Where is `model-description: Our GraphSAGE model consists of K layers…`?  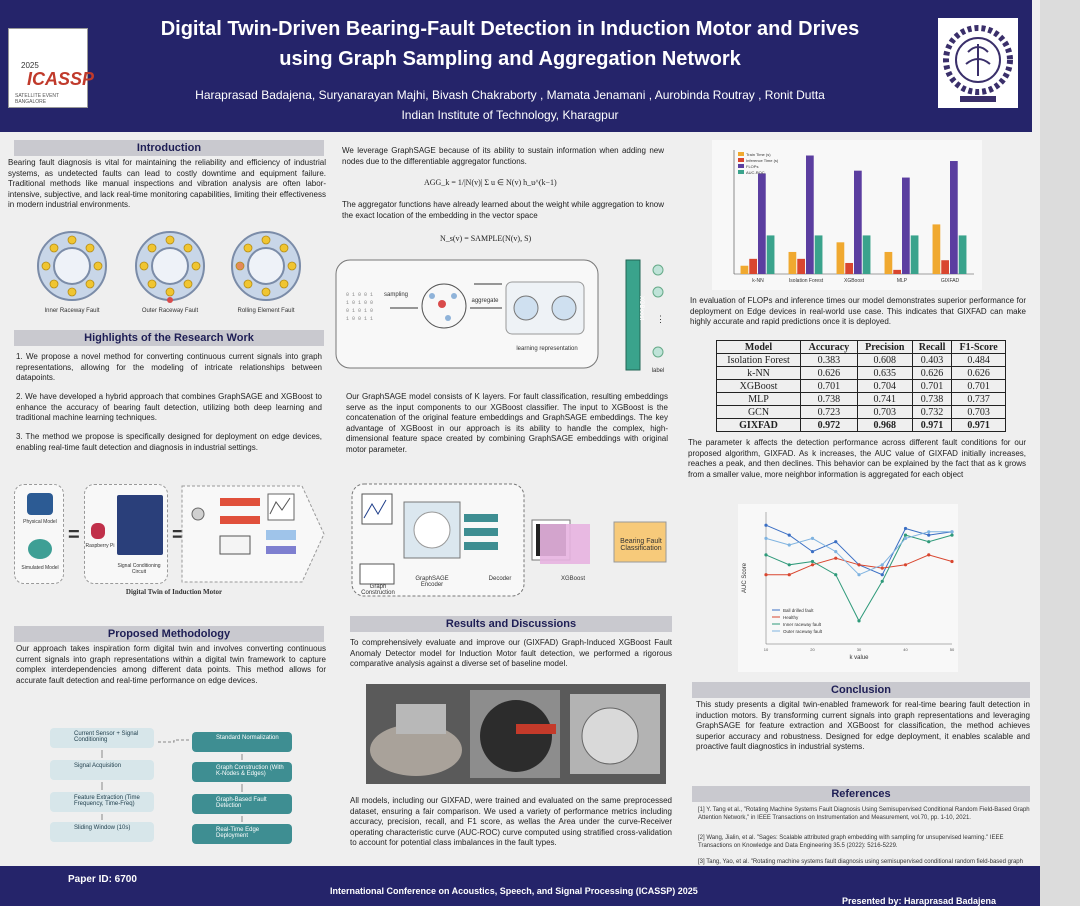
model-description: Our GraphSAGE model consists of K layers… is located at coordinates (507, 423).